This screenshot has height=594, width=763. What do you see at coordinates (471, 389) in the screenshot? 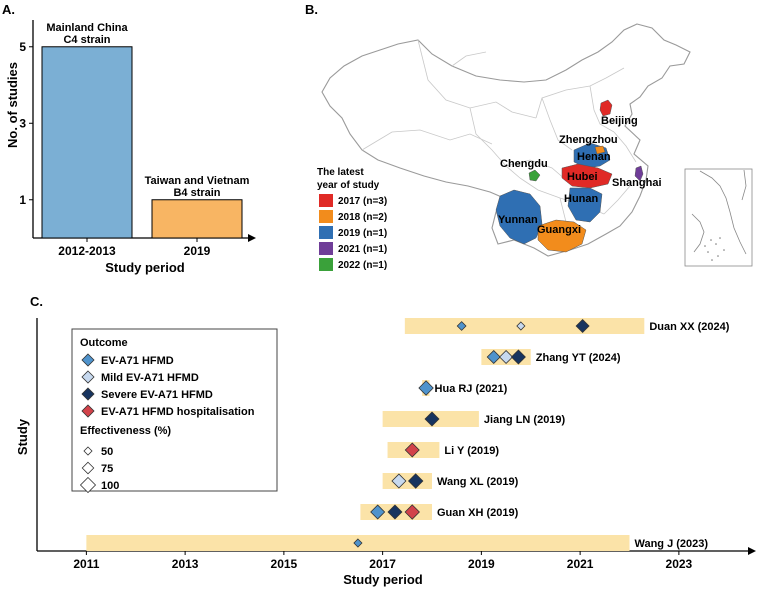
I see `study-label-hua-rj-2021: Hua RJ (2021)` at bounding box center [471, 389].